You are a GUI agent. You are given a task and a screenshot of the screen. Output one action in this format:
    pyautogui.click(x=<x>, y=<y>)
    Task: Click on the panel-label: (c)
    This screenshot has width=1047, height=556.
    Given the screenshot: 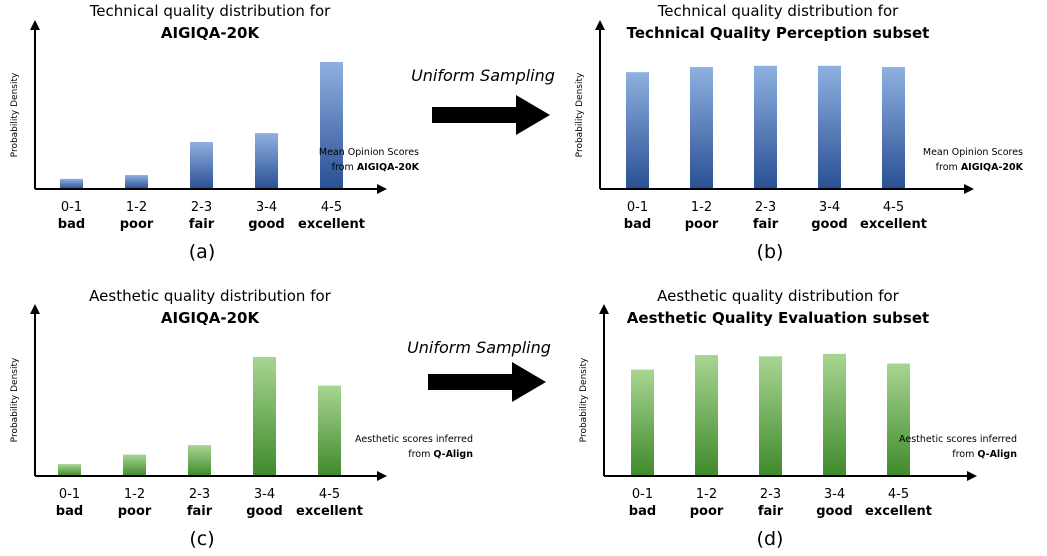 What is the action you would take?
    pyautogui.click(x=201, y=539)
    